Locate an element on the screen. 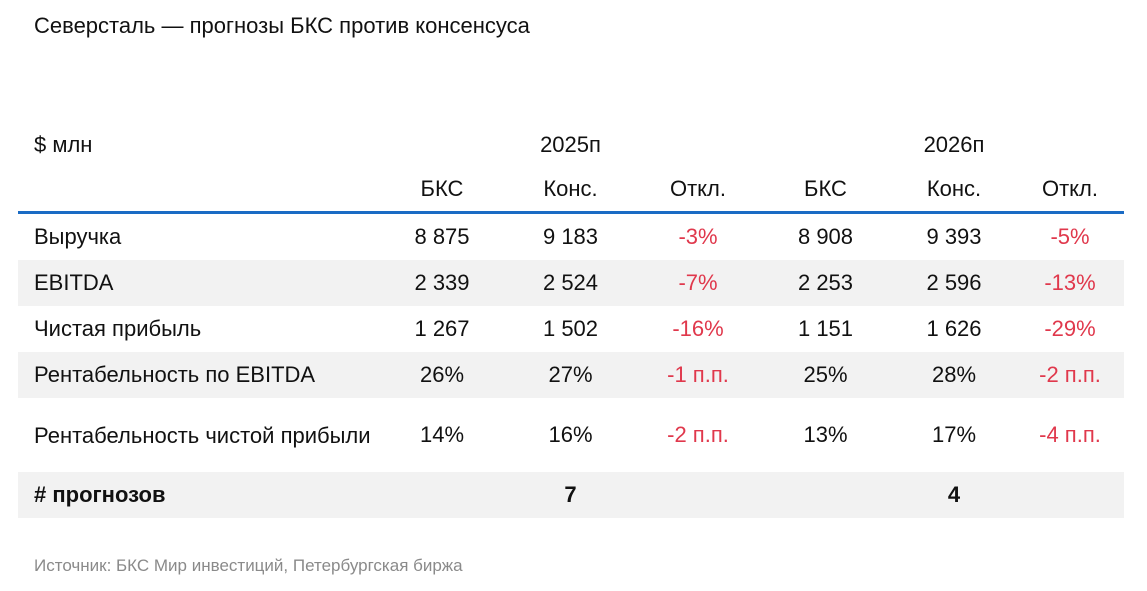 This screenshot has height=591, width=1147. table-cell: 28% is located at coordinates (954, 375).